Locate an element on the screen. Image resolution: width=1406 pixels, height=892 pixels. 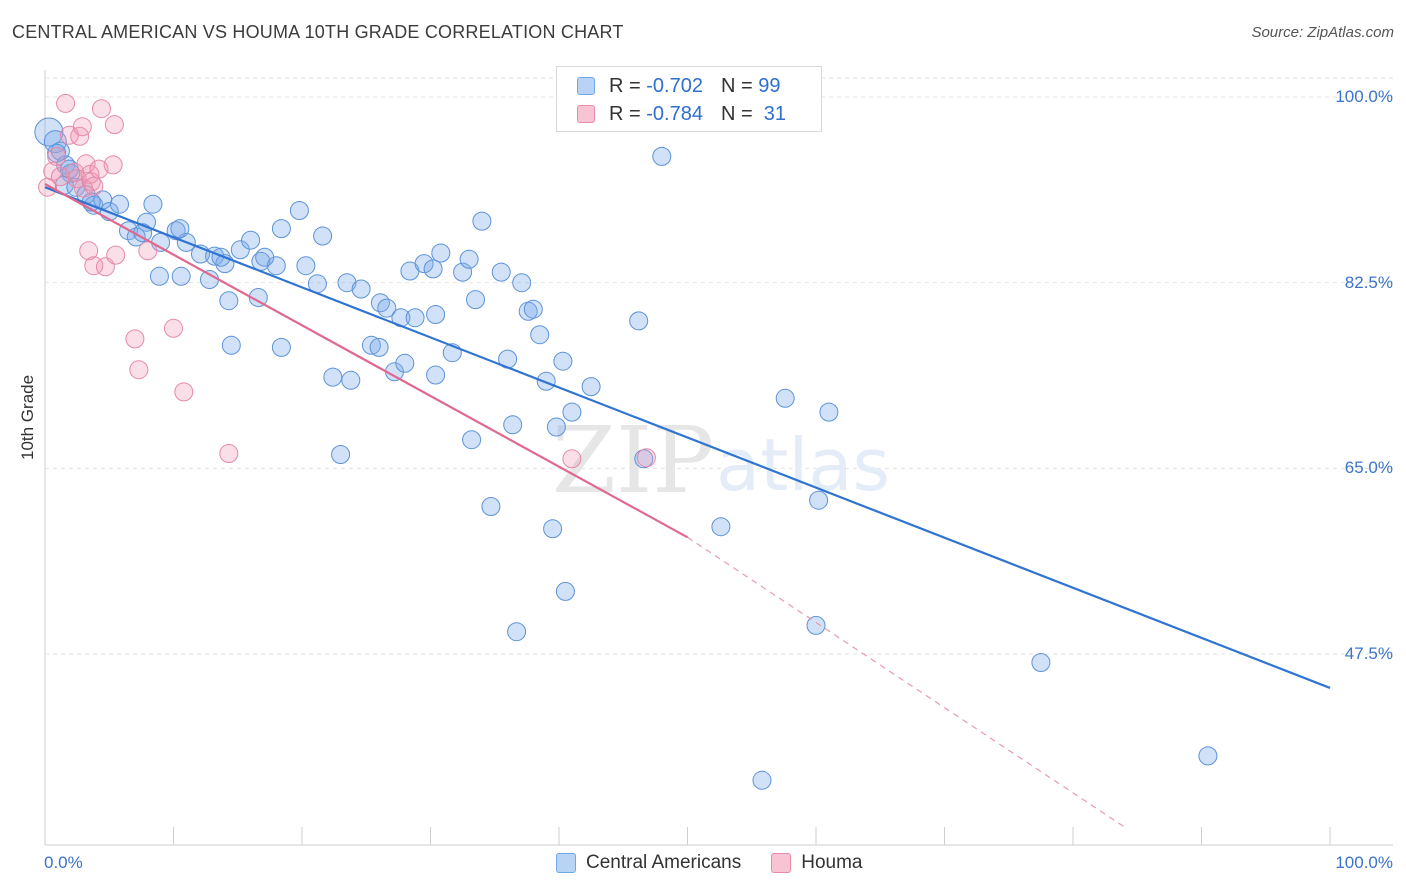
legend-n-value: 99 is located at coordinates (769, 85).